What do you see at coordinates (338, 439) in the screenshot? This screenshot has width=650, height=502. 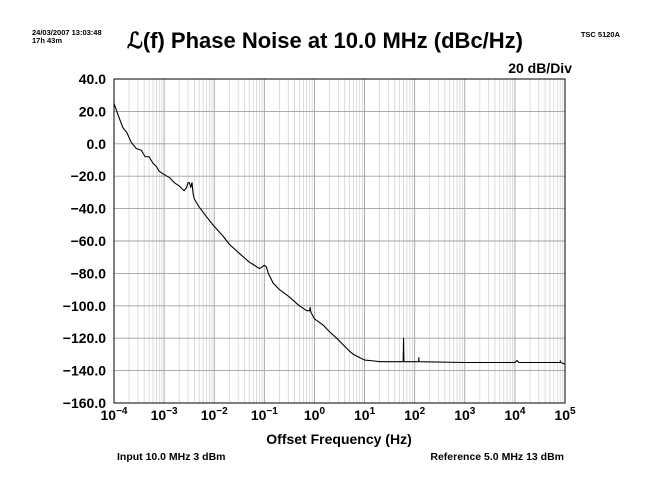 I see `x-axis-label: Offset Frequency (Hz)` at bounding box center [338, 439].